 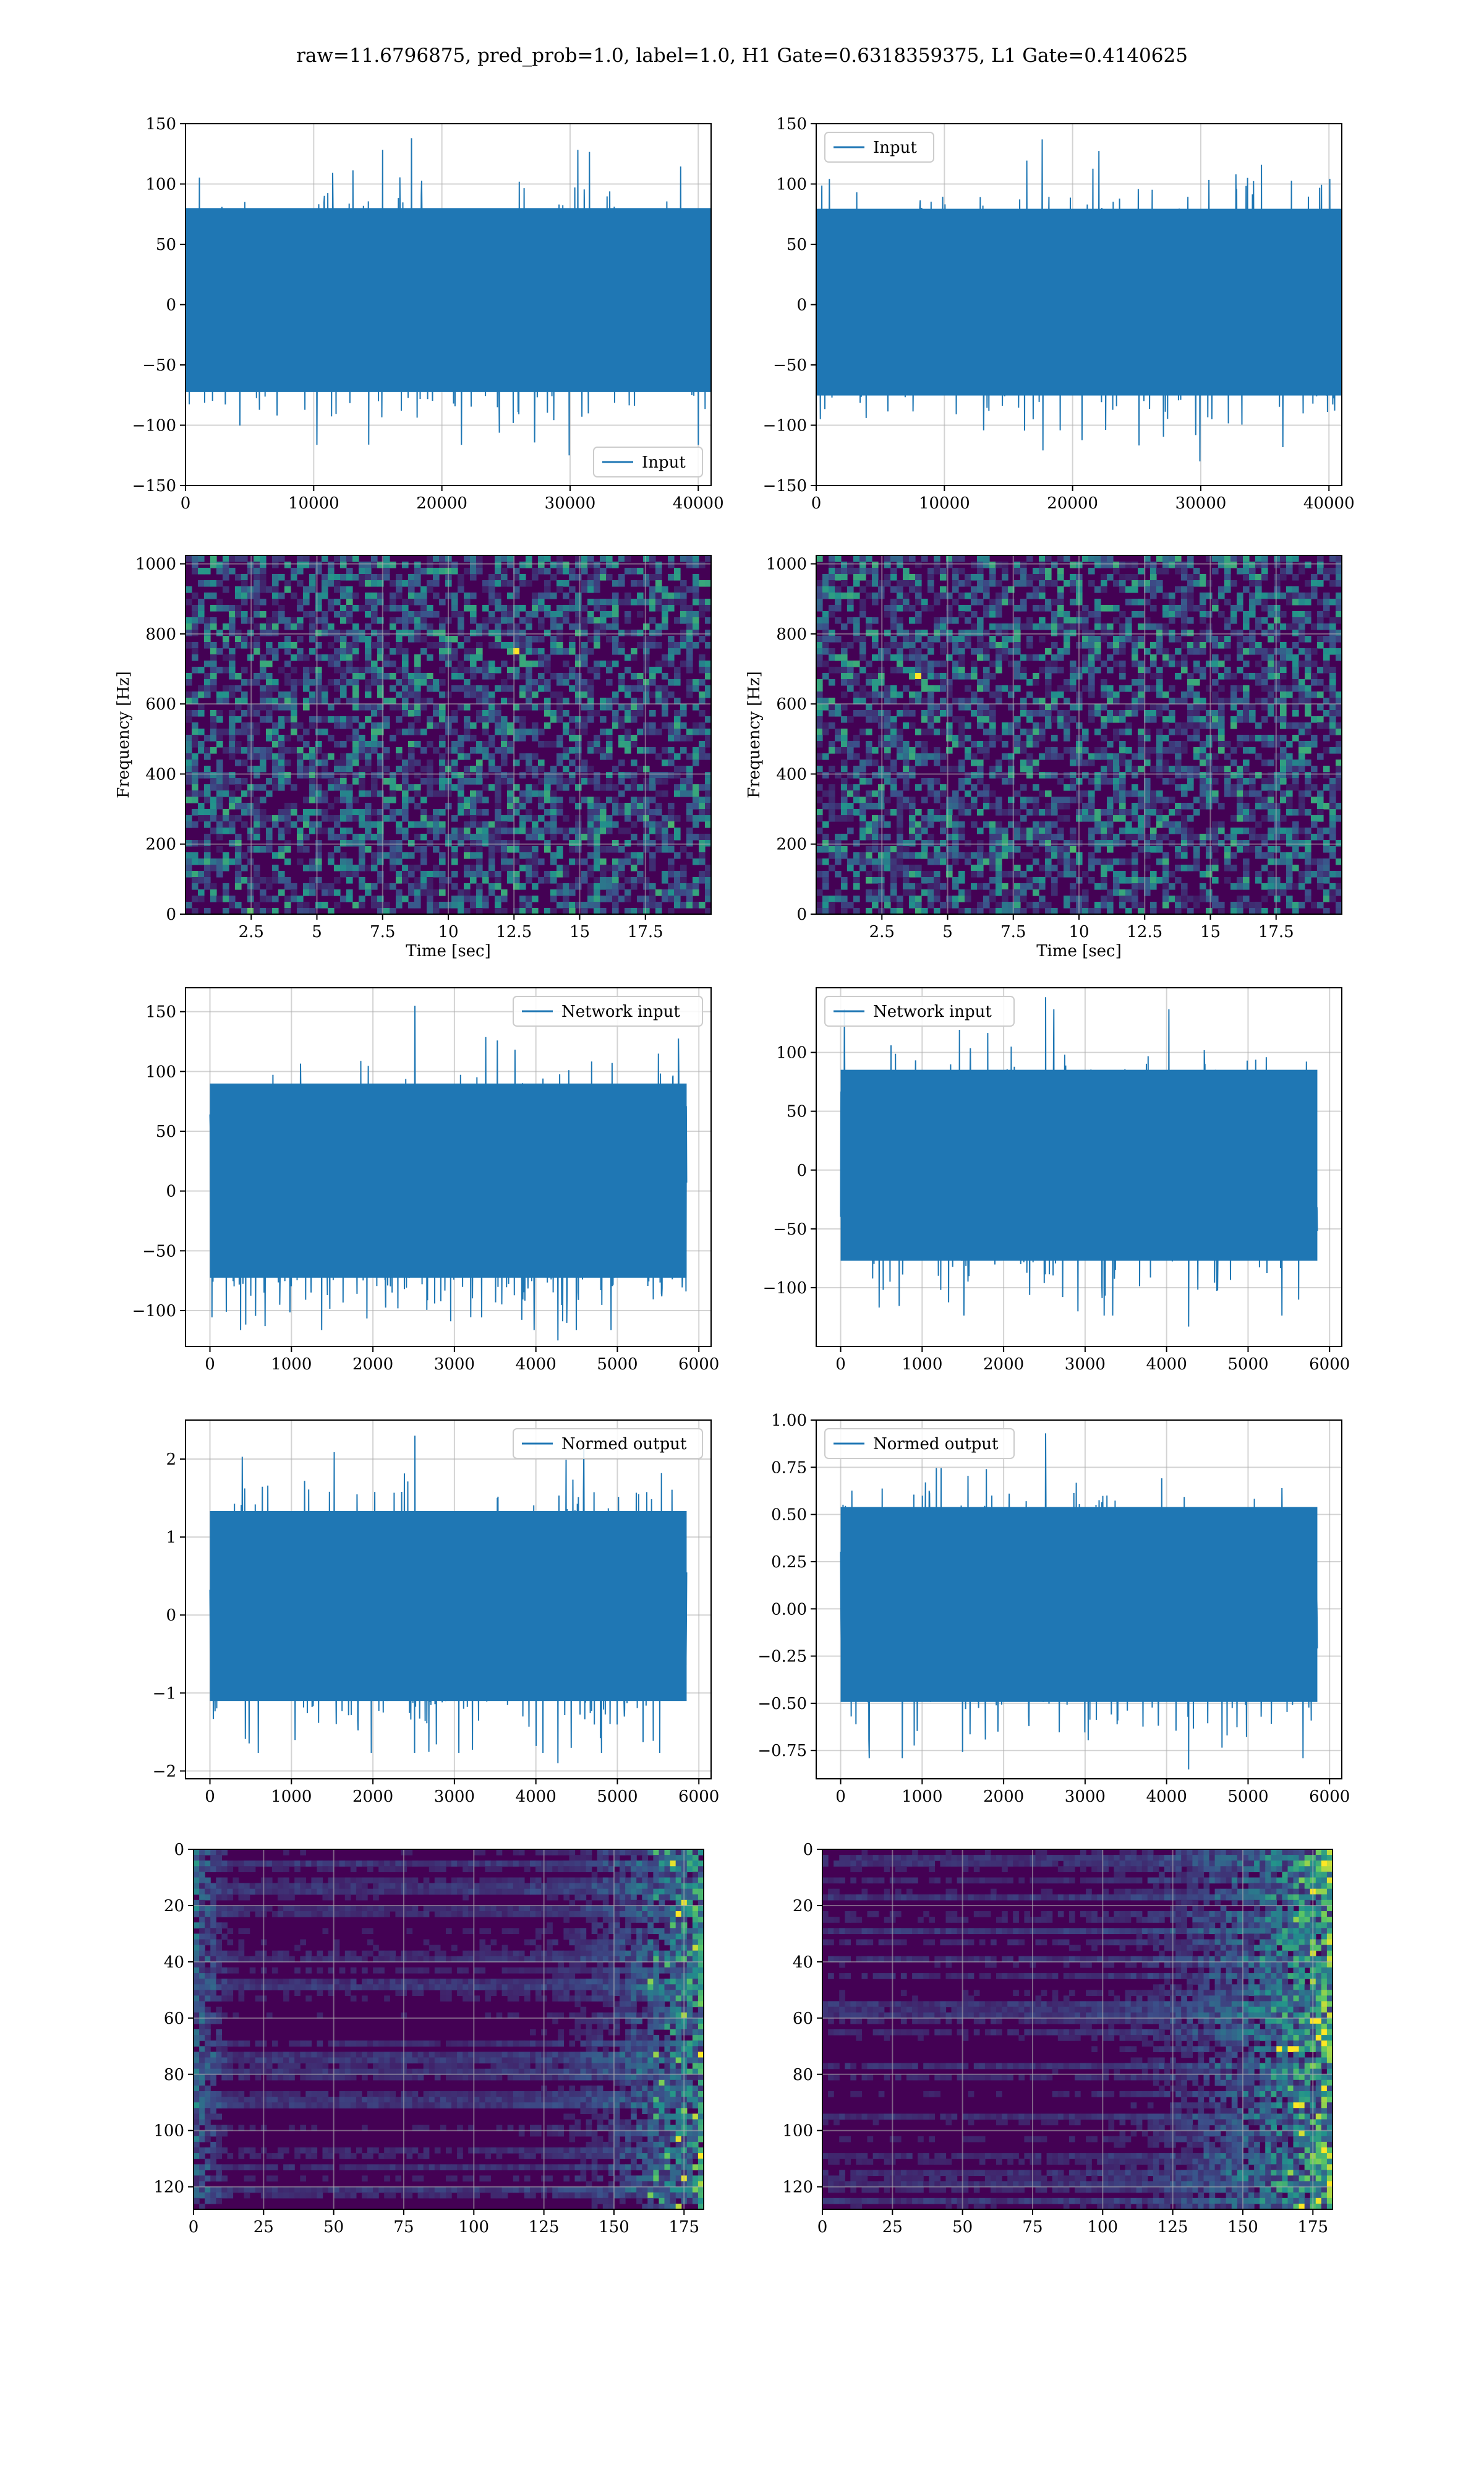 I want to click on x-tick-label: 7.5, so click(x=382, y=932).